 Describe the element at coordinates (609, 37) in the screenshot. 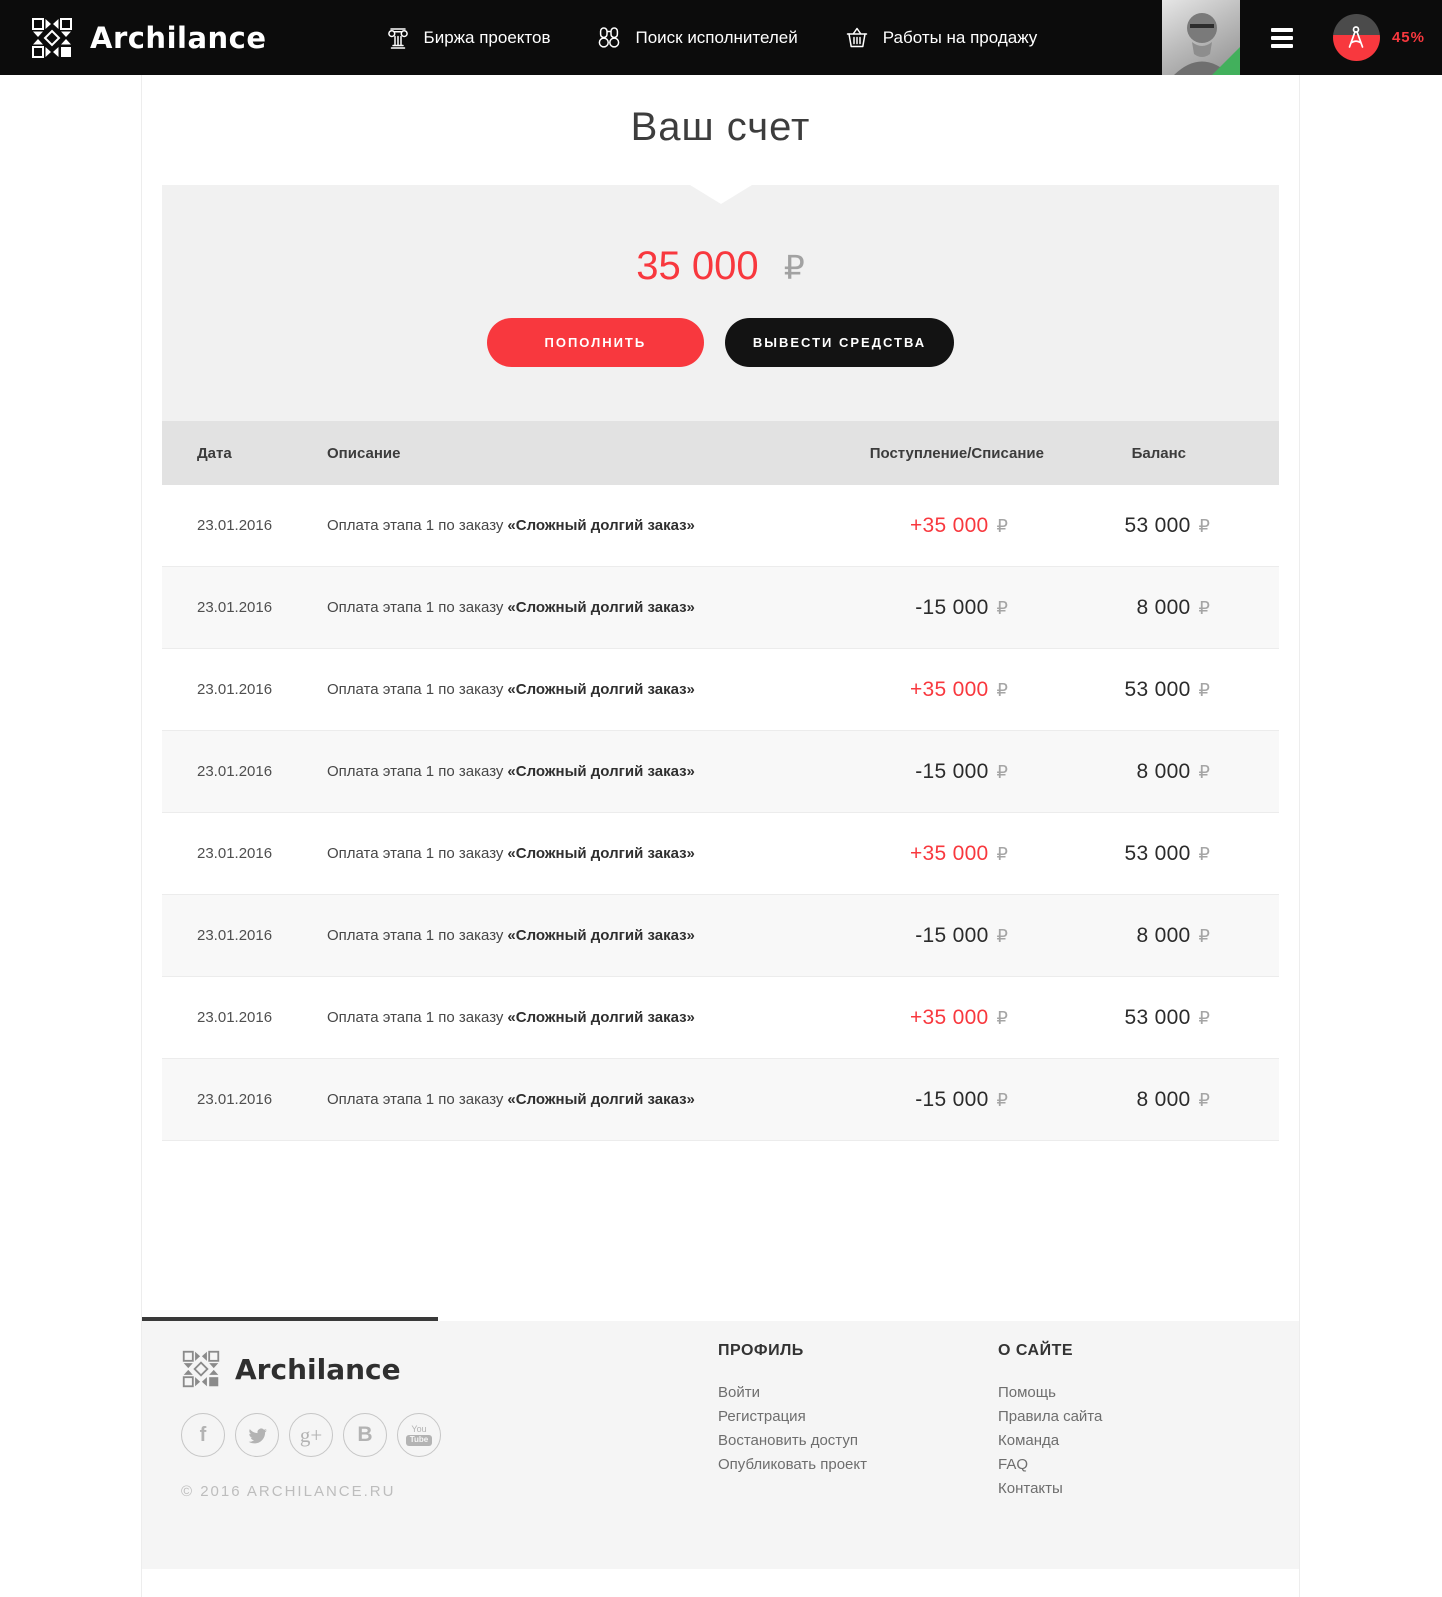

I see `binoculars-icon` at that location.